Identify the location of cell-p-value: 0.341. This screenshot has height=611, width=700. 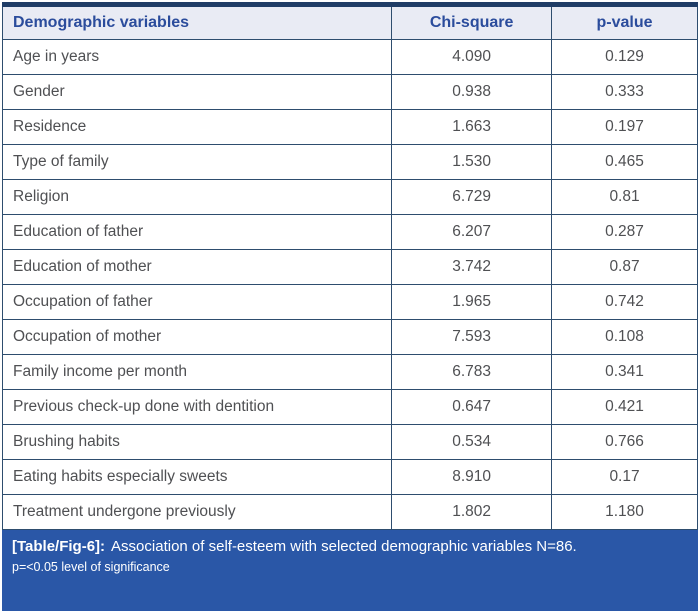
(624, 372).